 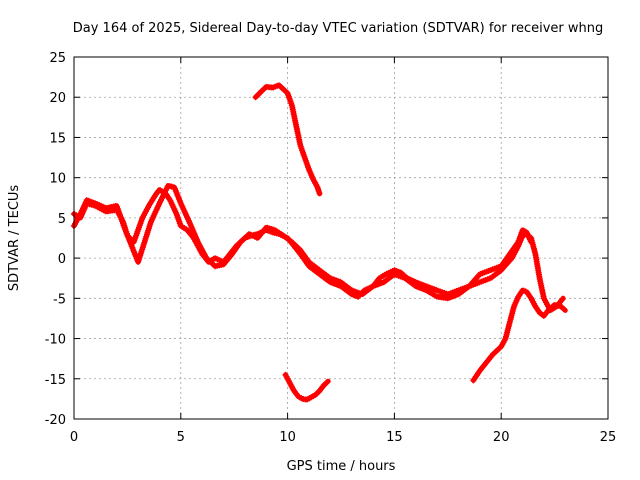 What do you see at coordinates (341, 466) in the screenshot?
I see `x-axis-label: GPS time / hours` at bounding box center [341, 466].